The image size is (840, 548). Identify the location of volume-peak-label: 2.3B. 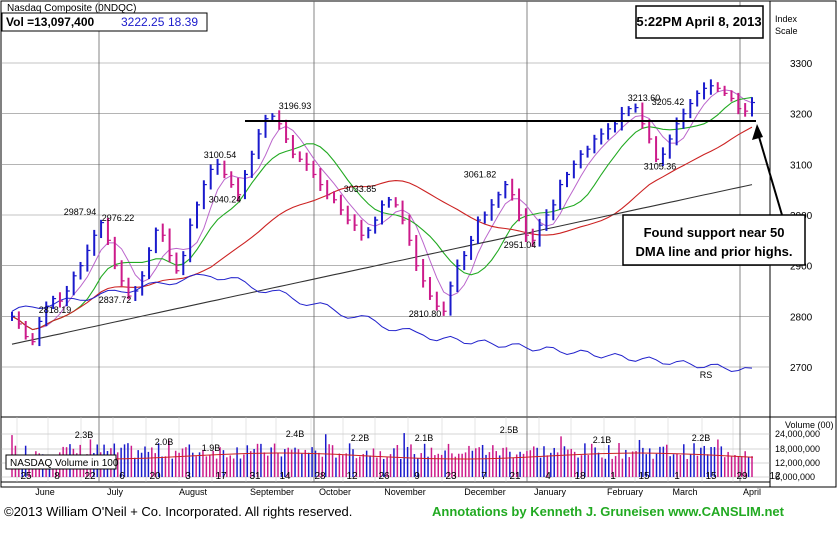
(84, 435).